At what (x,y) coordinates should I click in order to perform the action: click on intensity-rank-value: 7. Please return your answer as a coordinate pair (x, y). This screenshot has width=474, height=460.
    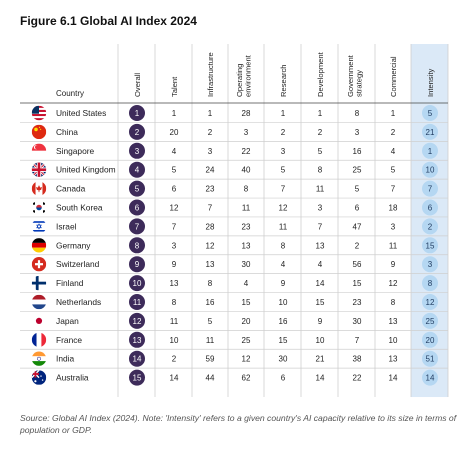
    Looking at the image, I should click on (430, 189).